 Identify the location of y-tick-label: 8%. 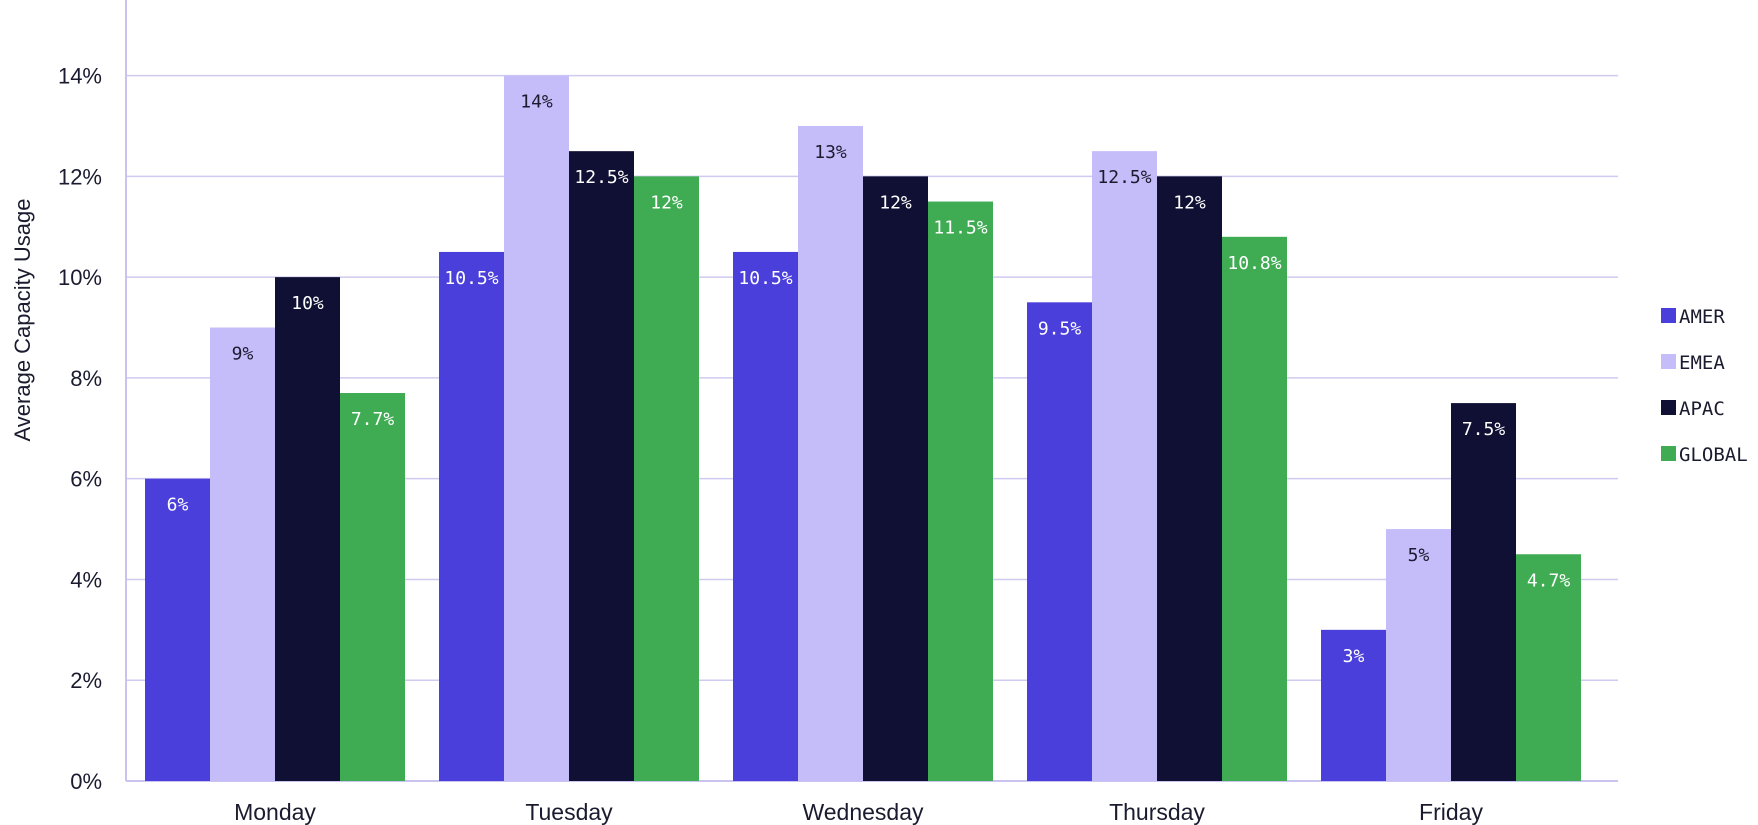
(86, 378).